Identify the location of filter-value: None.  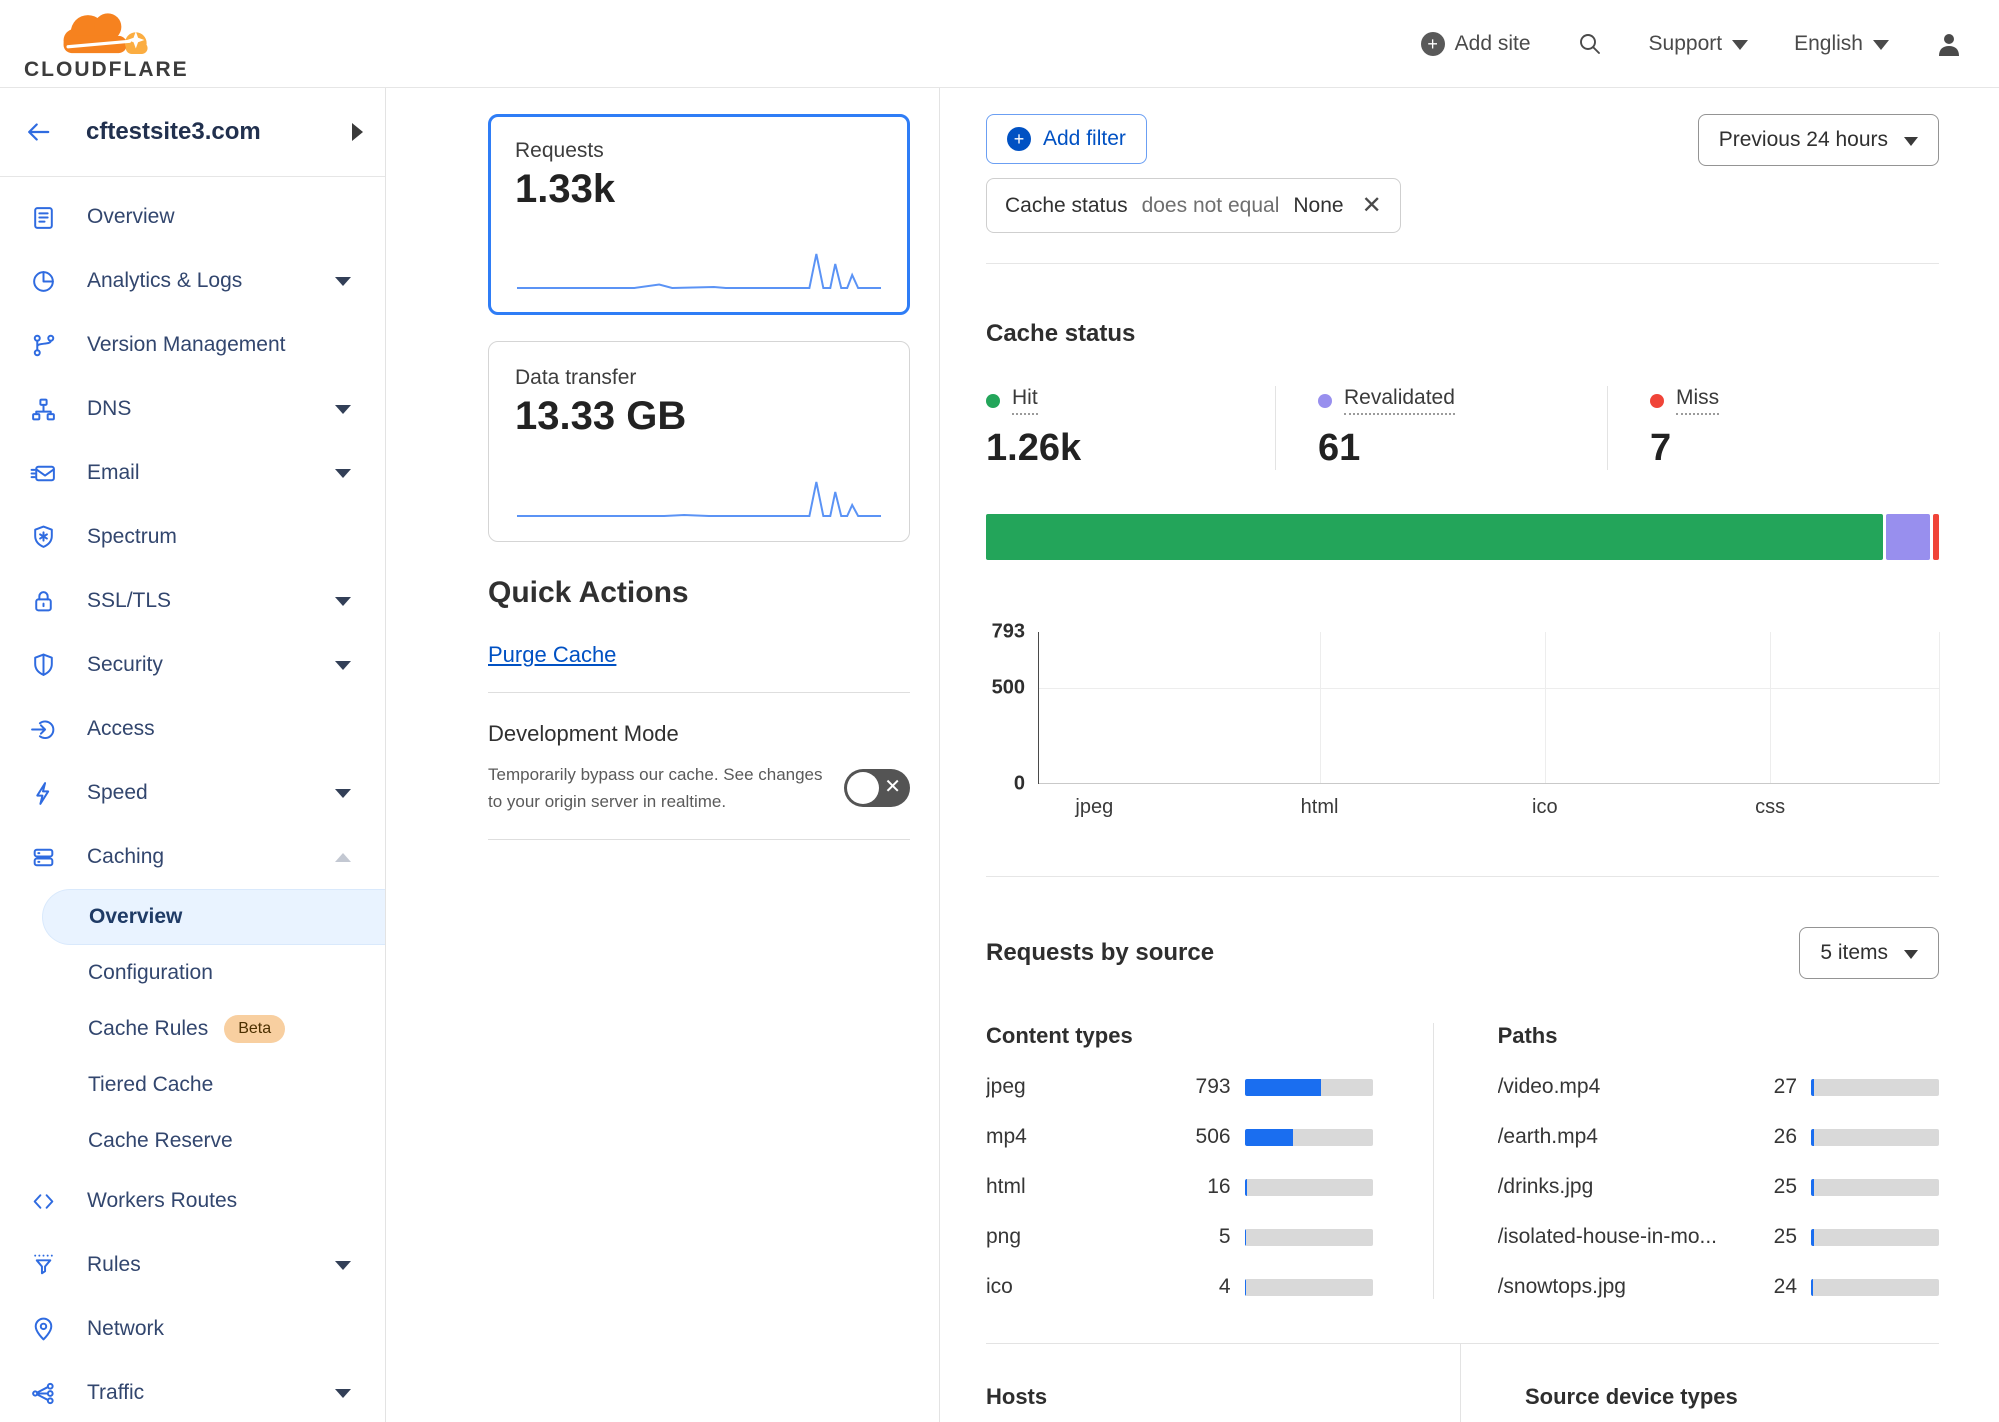
(1318, 205).